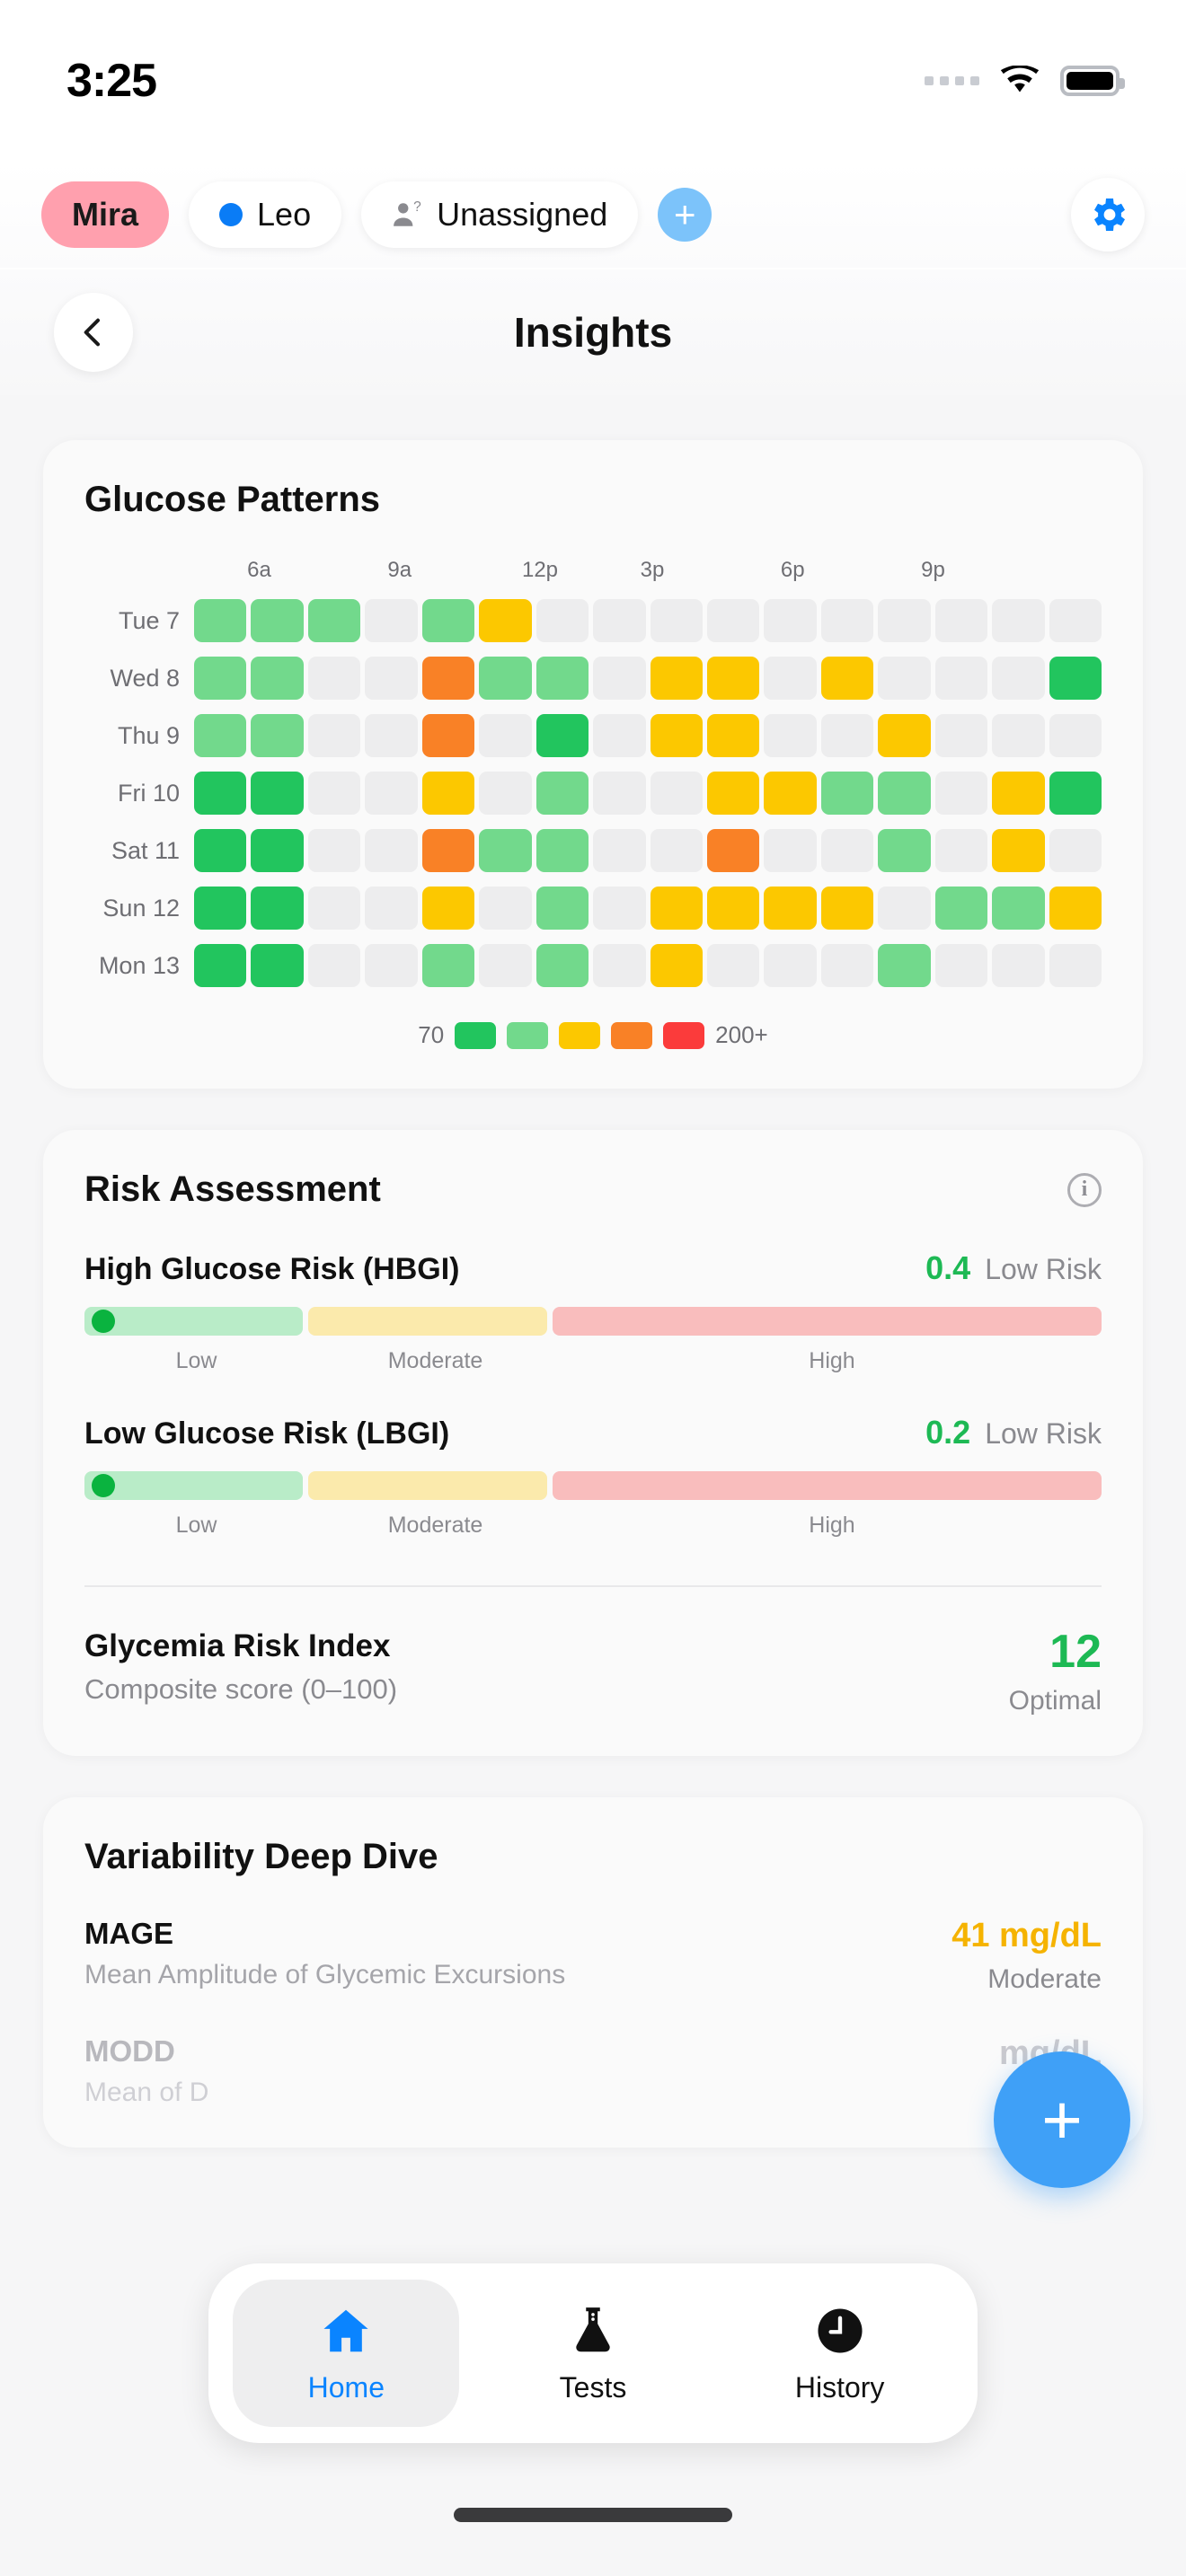 The height and width of the screenshot is (2576, 1186). What do you see at coordinates (105, 214) in the screenshot?
I see `profile-chip-mira: Mira` at bounding box center [105, 214].